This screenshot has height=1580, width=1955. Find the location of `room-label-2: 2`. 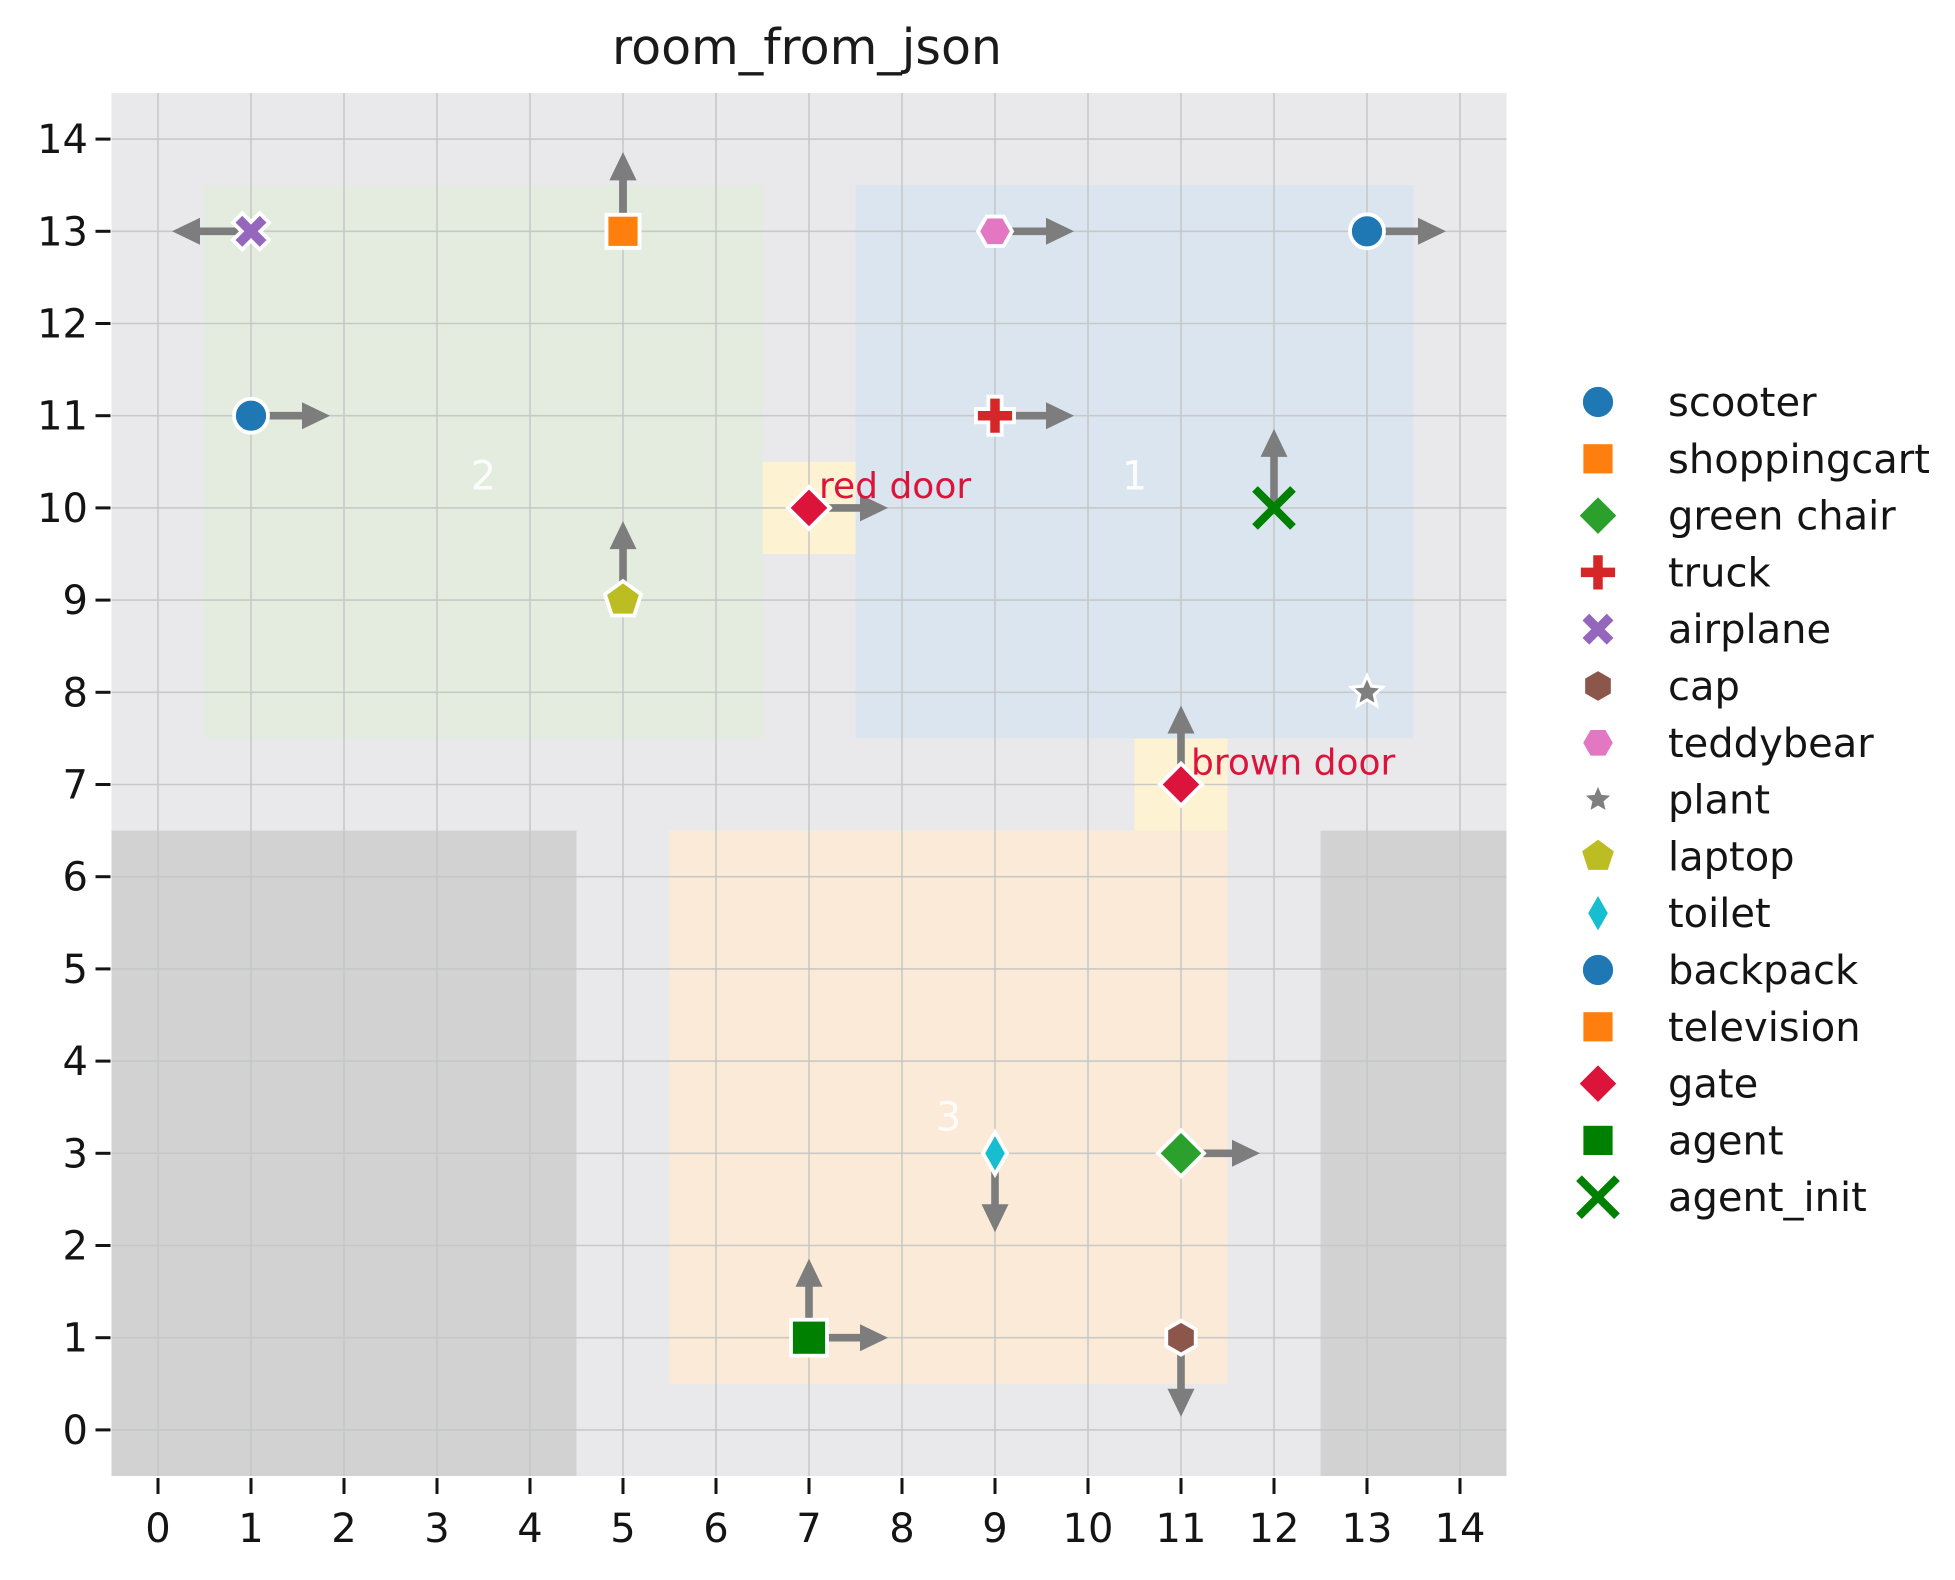

room-label-2: 2 is located at coordinates (483, 477).